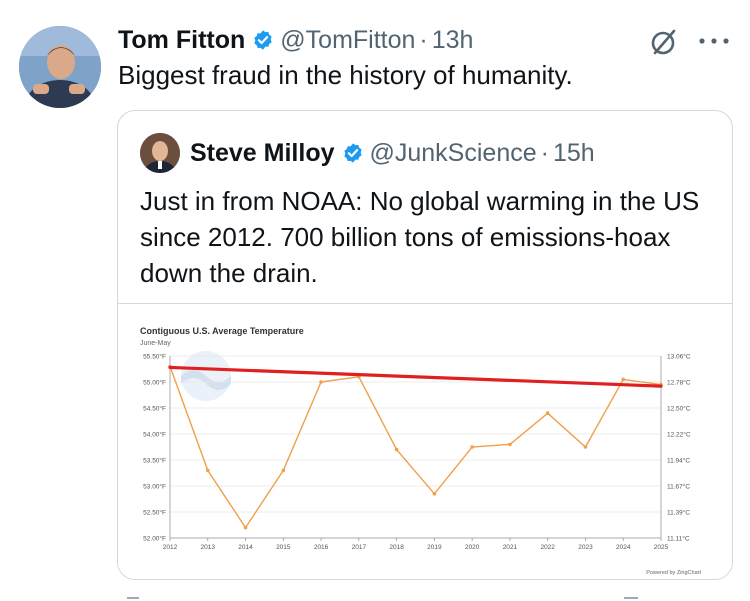  What do you see at coordinates (623, 547) in the screenshot?
I see `x-tick-label: 2024` at bounding box center [623, 547].